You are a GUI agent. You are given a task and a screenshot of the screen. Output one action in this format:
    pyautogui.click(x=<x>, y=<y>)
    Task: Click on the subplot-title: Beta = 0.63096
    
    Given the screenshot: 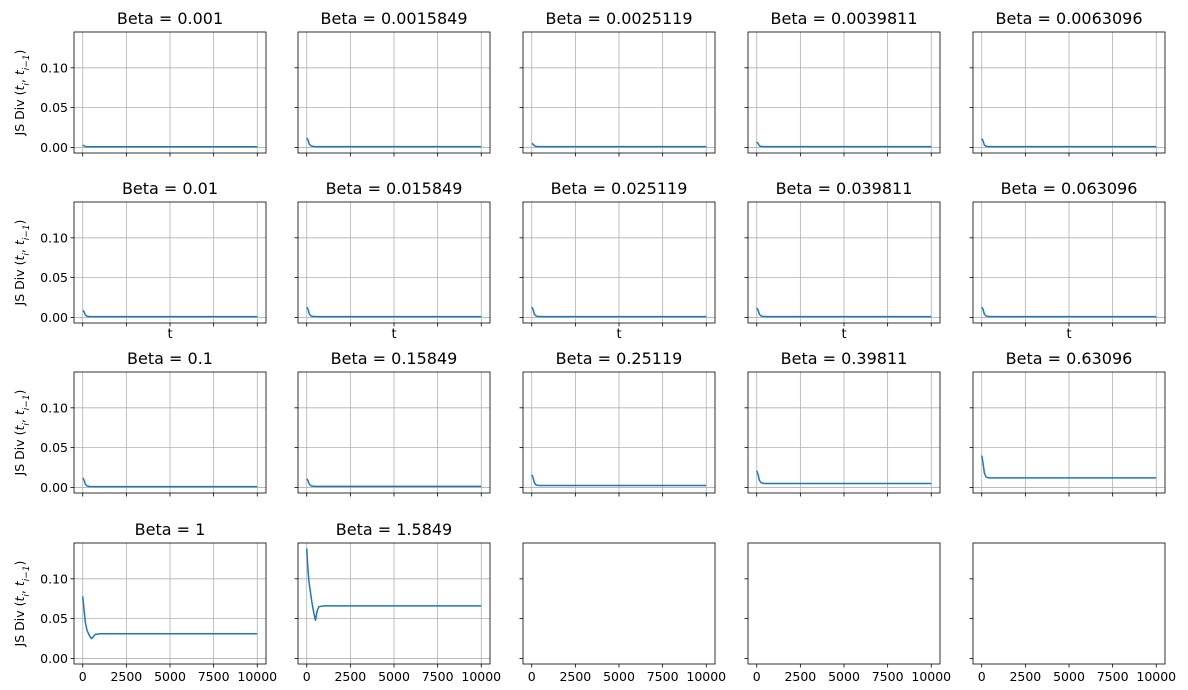 What is the action you would take?
    pyautogui.click(x=1069, y=358)
    